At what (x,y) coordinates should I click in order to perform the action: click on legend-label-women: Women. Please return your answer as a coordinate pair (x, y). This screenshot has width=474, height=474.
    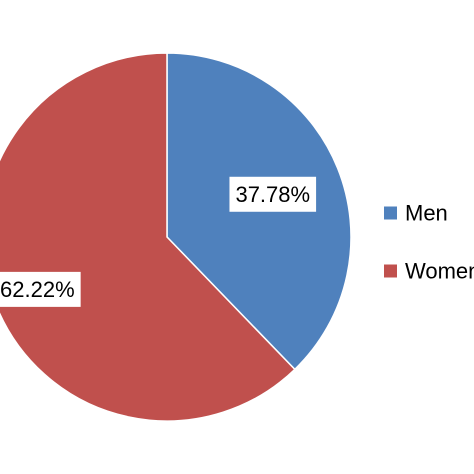
    Looking at the image, I should click on (439, 271).